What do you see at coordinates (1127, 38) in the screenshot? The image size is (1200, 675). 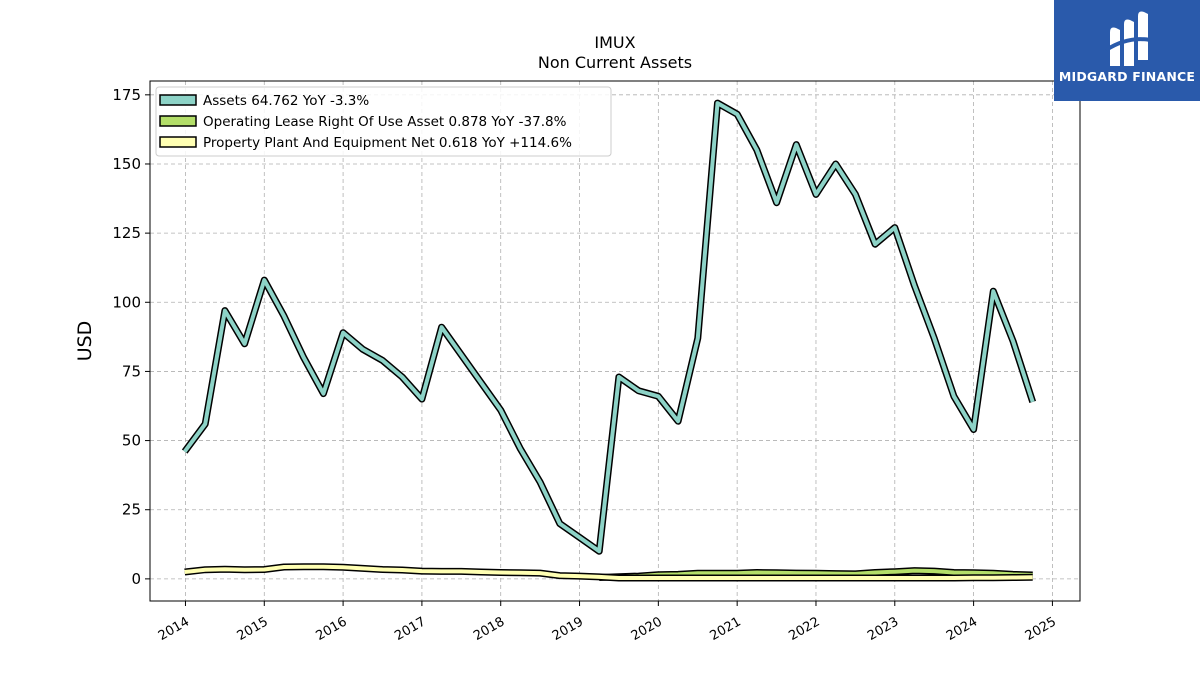 I see `logo-mark-icon` at bounding box center [1127, 38].